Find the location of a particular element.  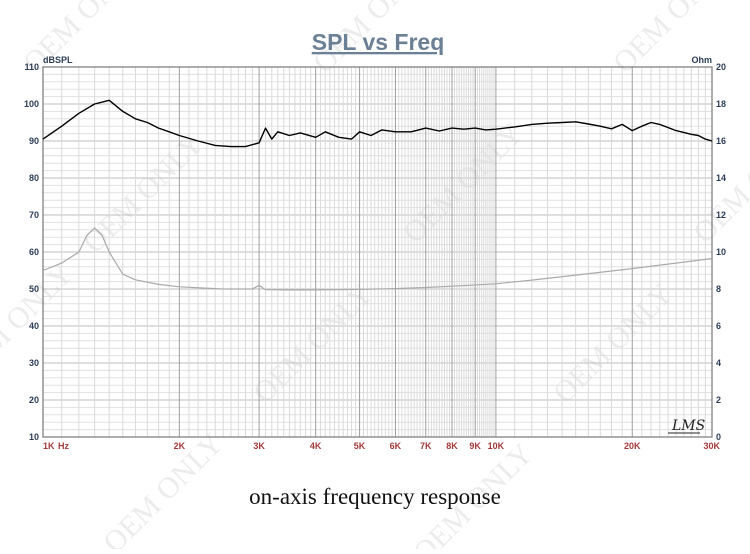

x-tick-label: 3K is located at coordinates (259, 446).